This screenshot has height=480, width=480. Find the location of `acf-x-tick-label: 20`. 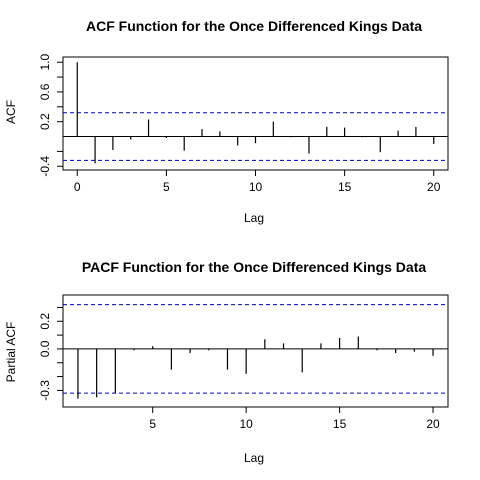

acf-x-tick-label: 20 is located at coordinates (434, 187).